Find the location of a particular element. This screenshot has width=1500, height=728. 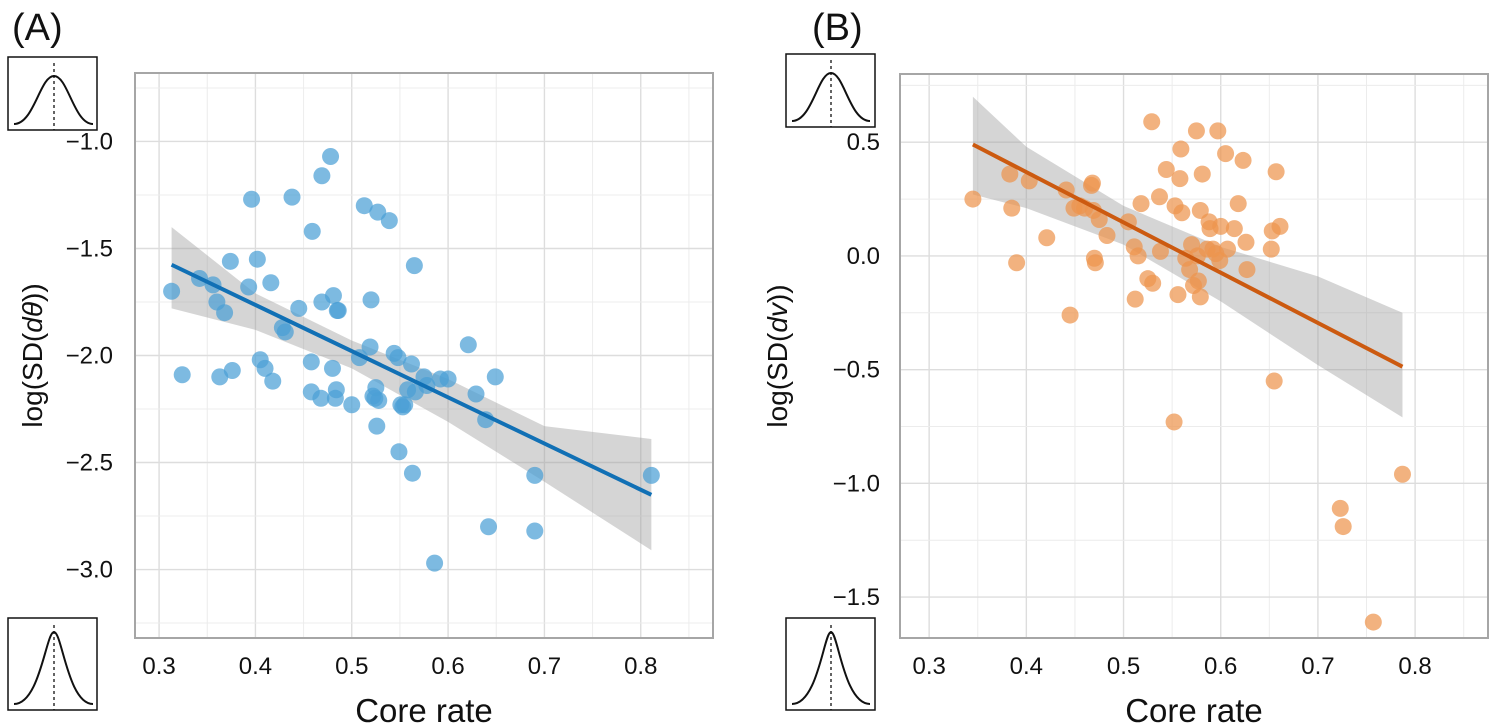

panel-b-wide-distribution-icon is located at coordinates (830, 90).